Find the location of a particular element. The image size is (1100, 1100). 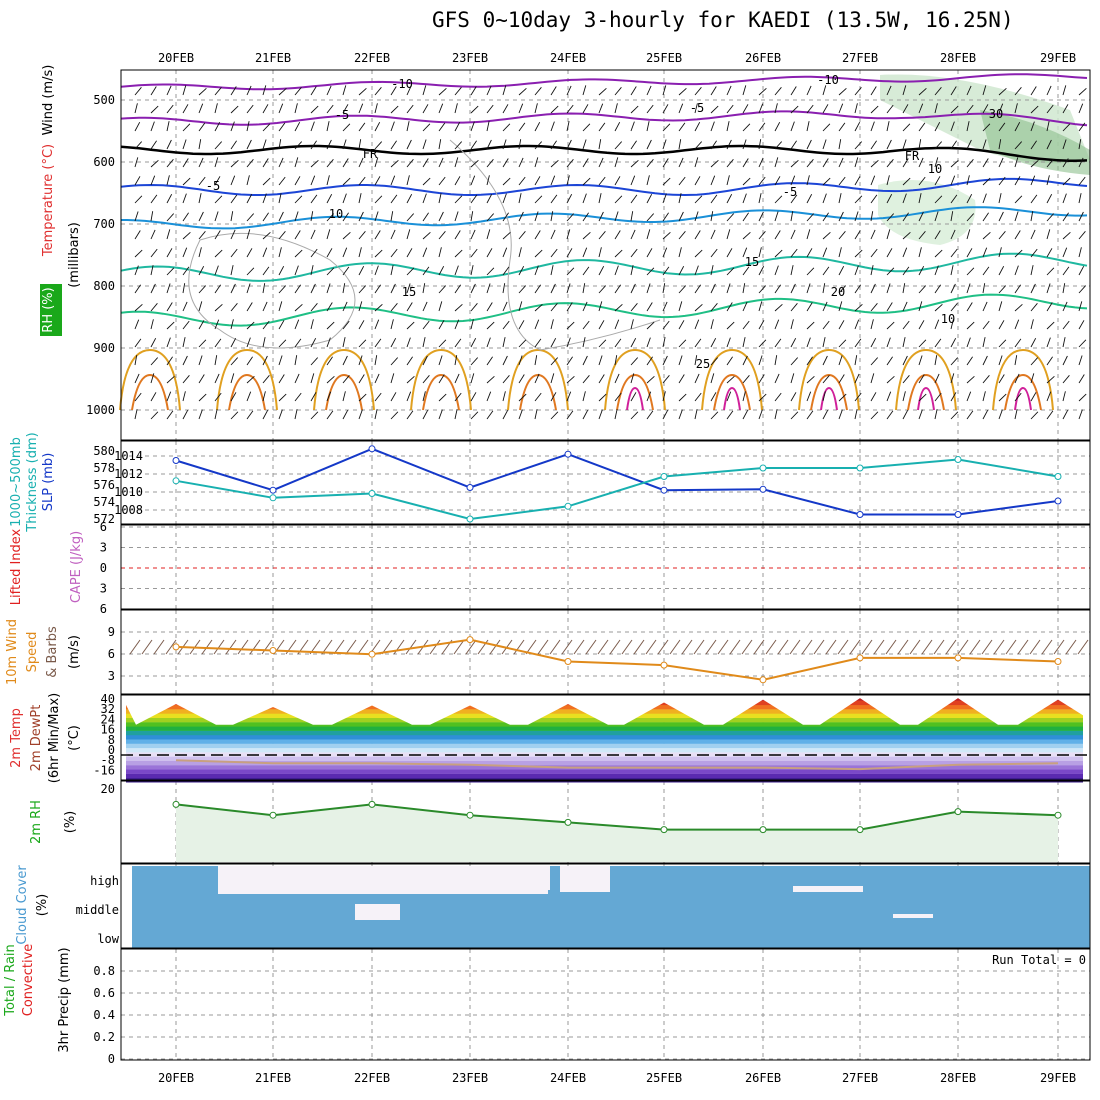

thickness-point is located at coordinates (860, 468).